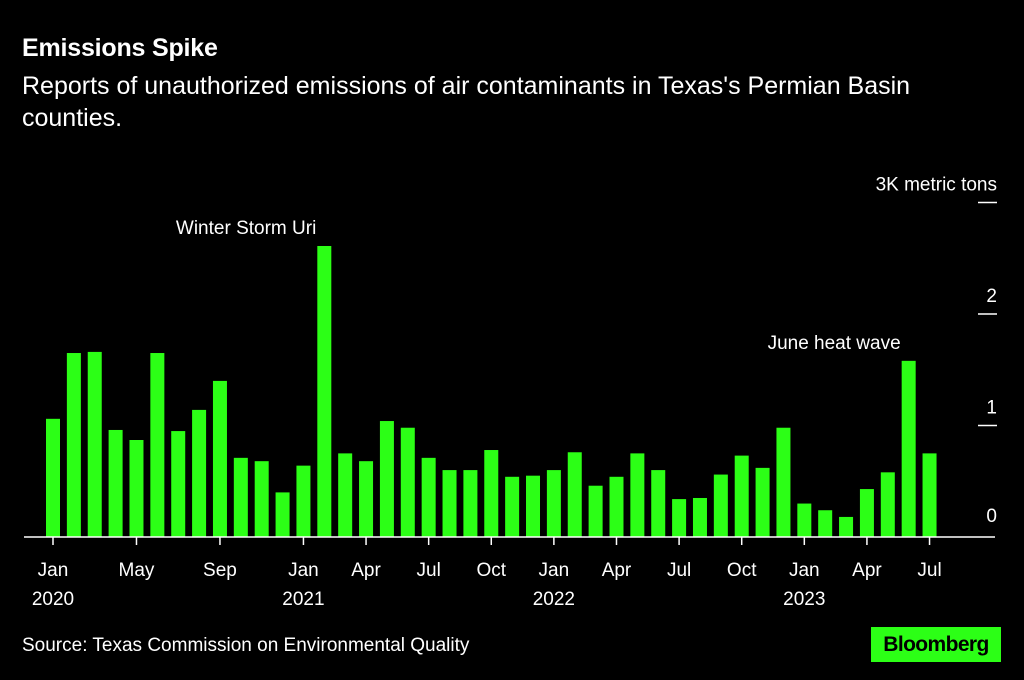  What do you see at coordinates (637, 495) in the screenshot?
I see `bar-may-2022` at bounding box center [637, 495].